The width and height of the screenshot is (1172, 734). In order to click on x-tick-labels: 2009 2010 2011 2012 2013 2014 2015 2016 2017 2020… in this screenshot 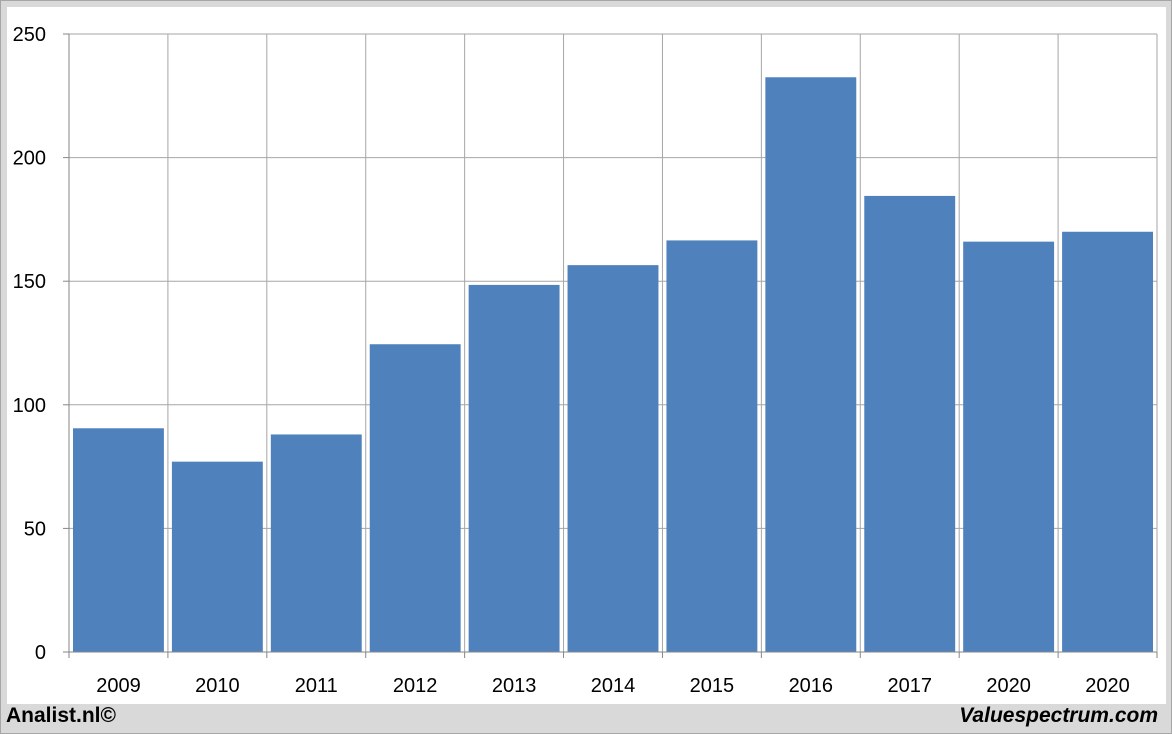, I will do `click(613, 686)`.